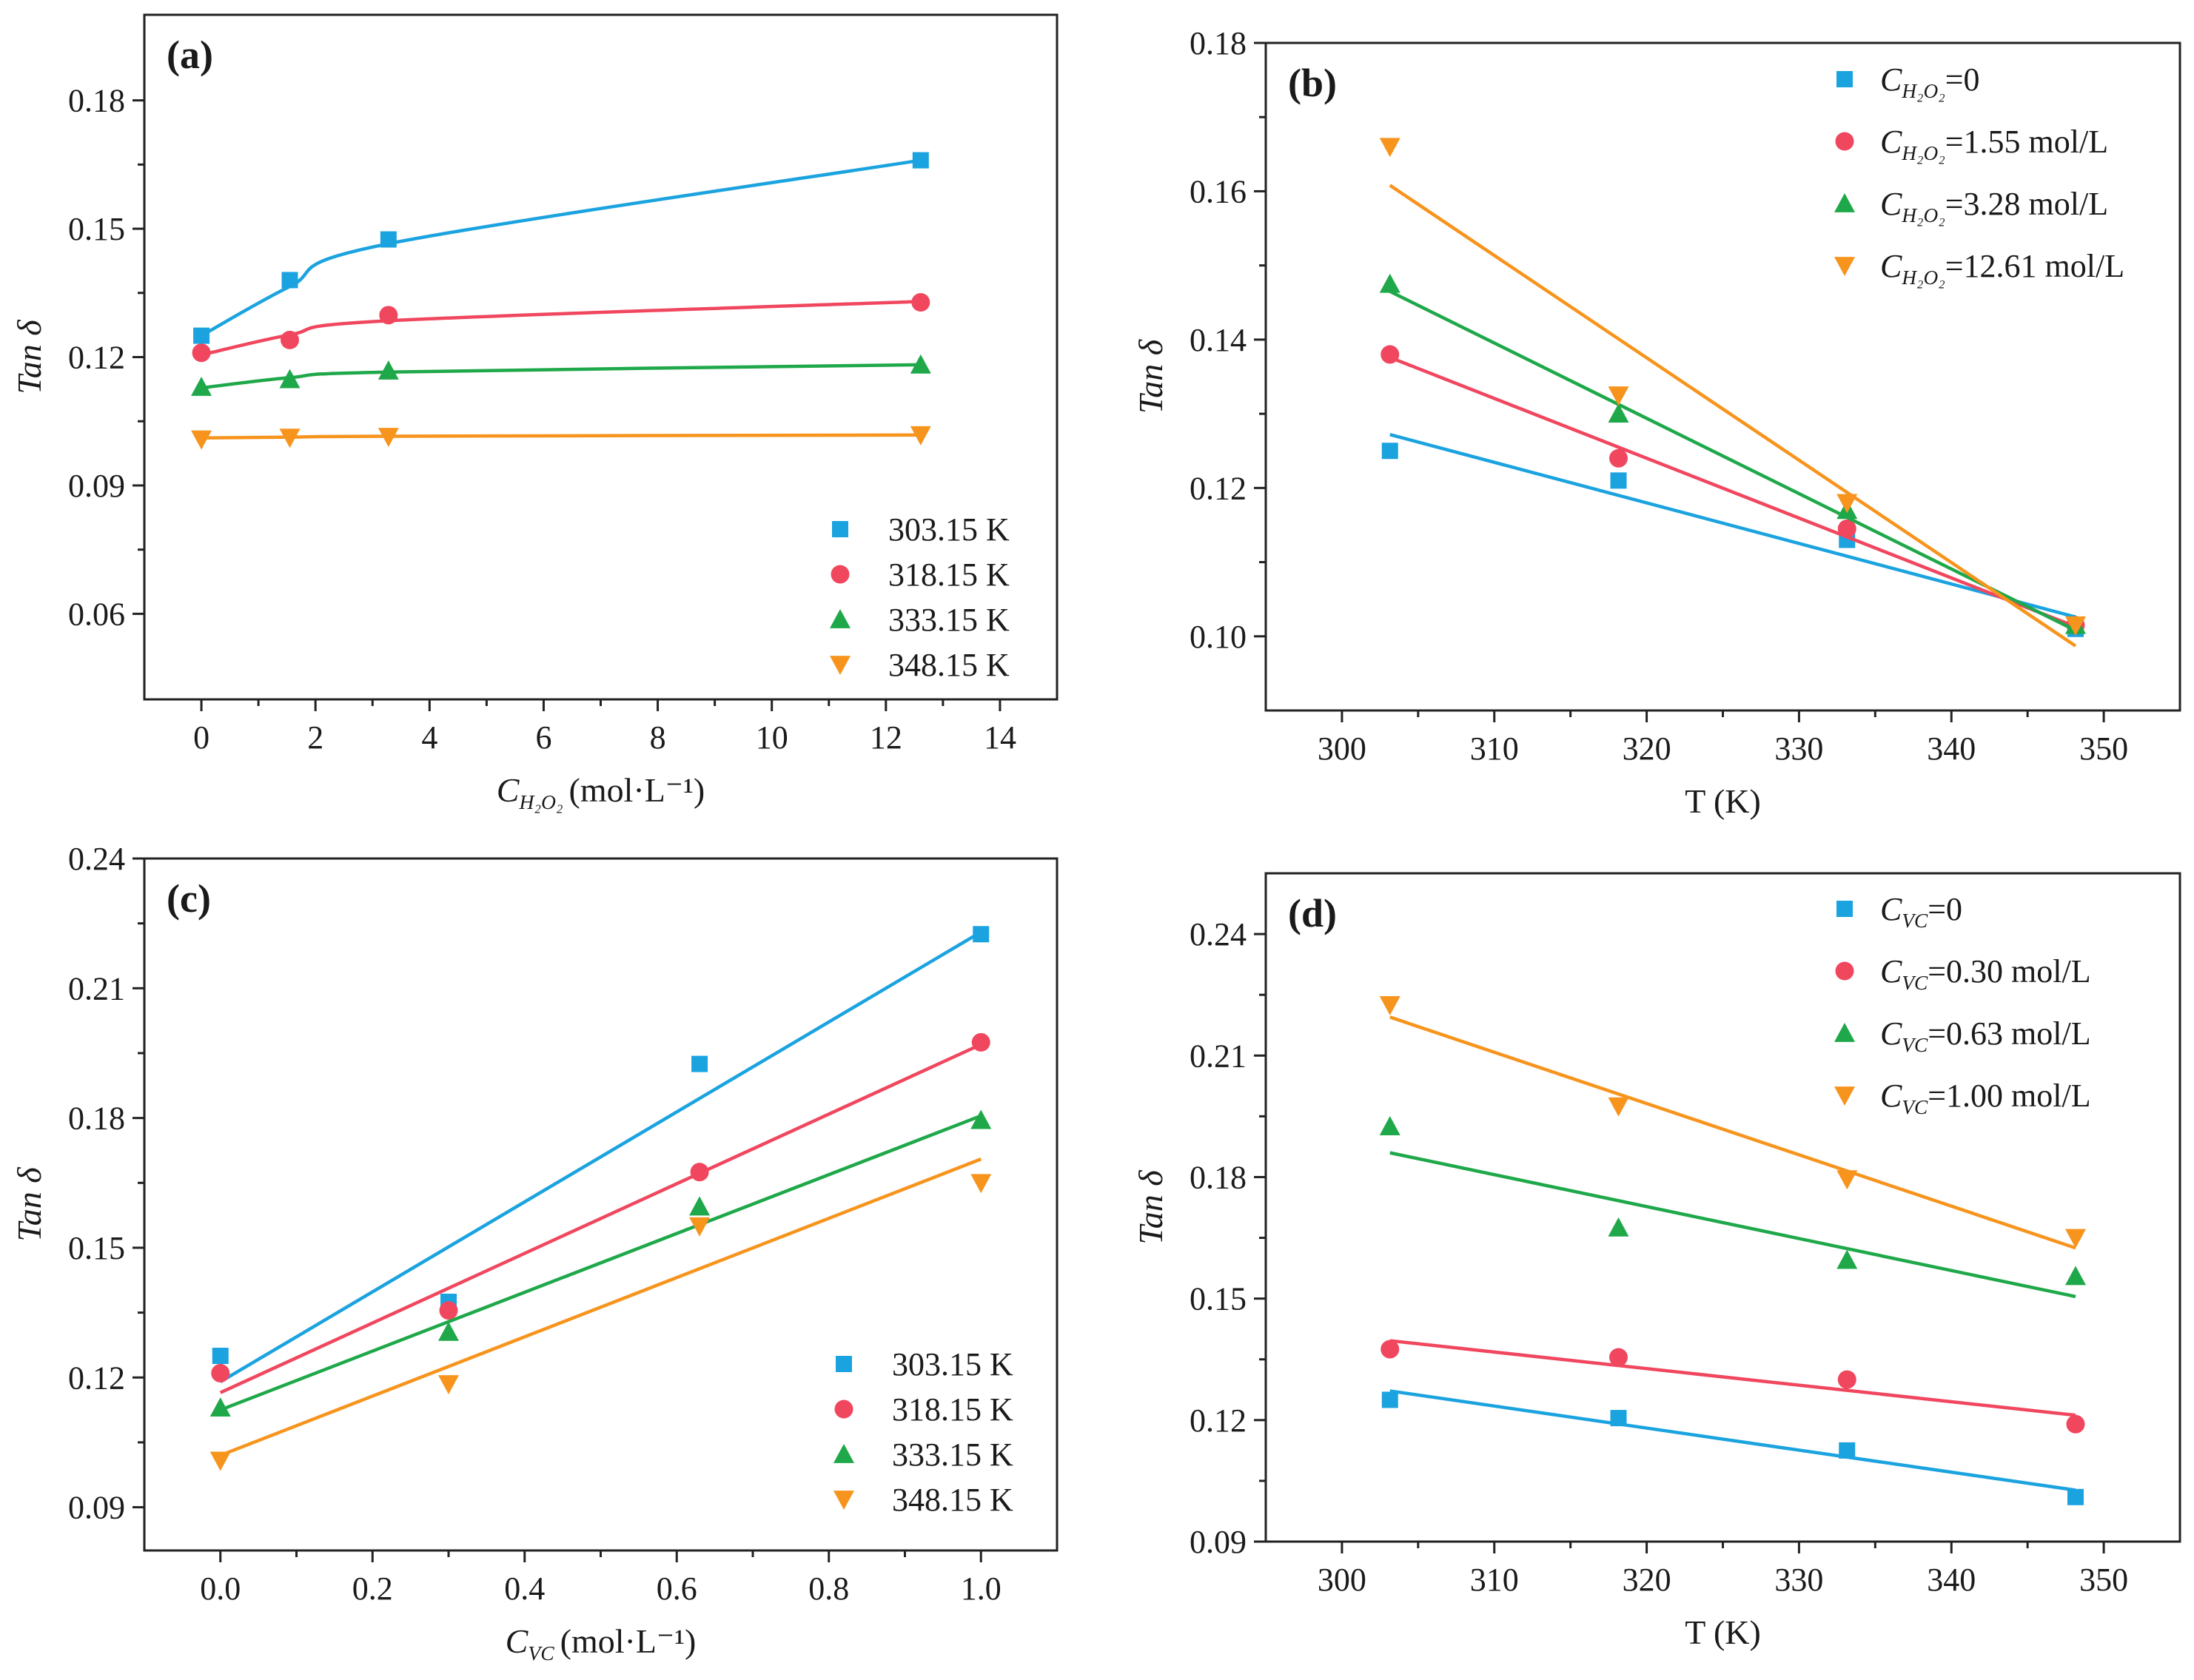 This screenshot has width=2194, height=1680. What do you see at coordinates (1218, 637) in the screenshot?
I see `y-tick-label: 0.10` at bounding box center [1218, 637].